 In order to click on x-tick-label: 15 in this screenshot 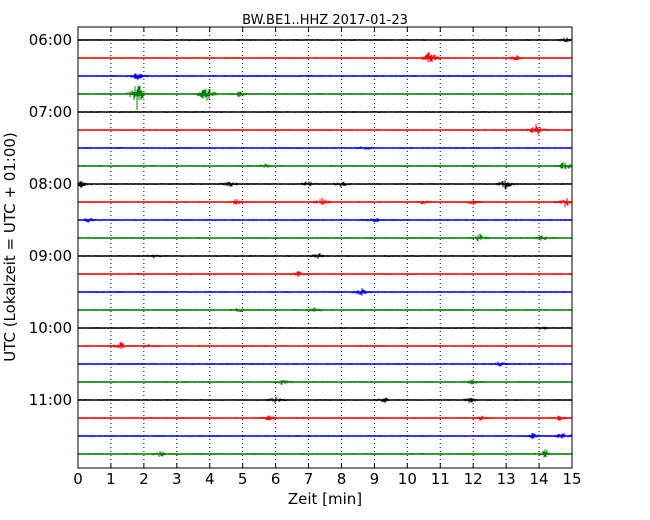, I will do `click(571, 479)`.